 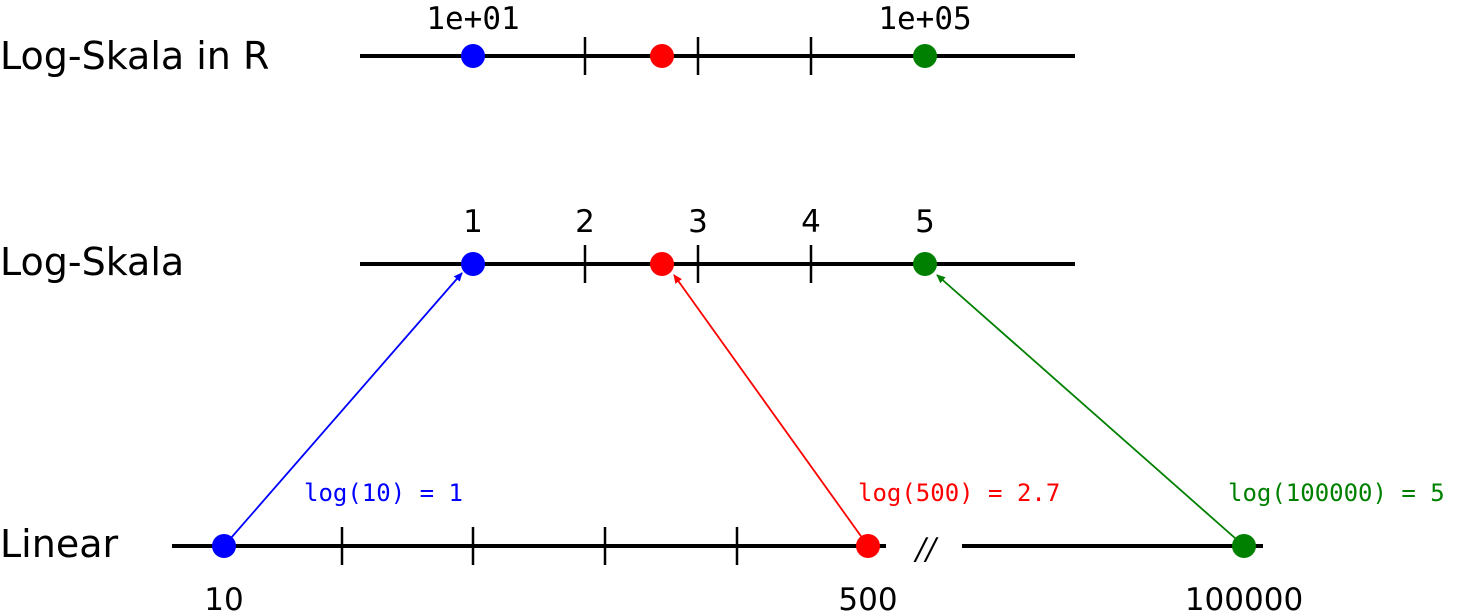 I want to click on tick-label-log-r-1e05: 1e+05, so click(x=924, y=19).